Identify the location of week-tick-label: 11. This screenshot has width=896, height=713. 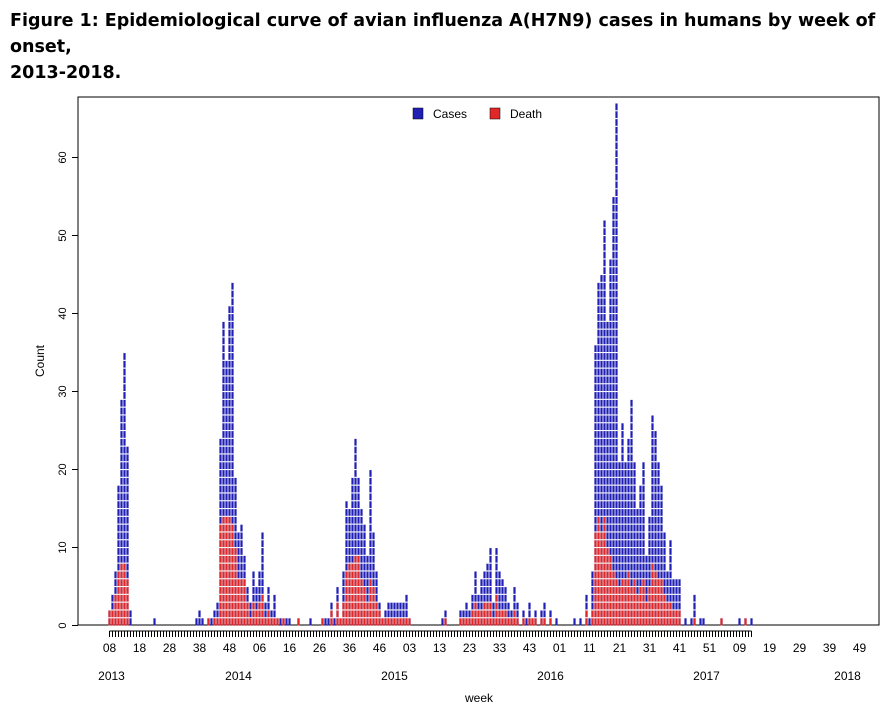
(589, 648).